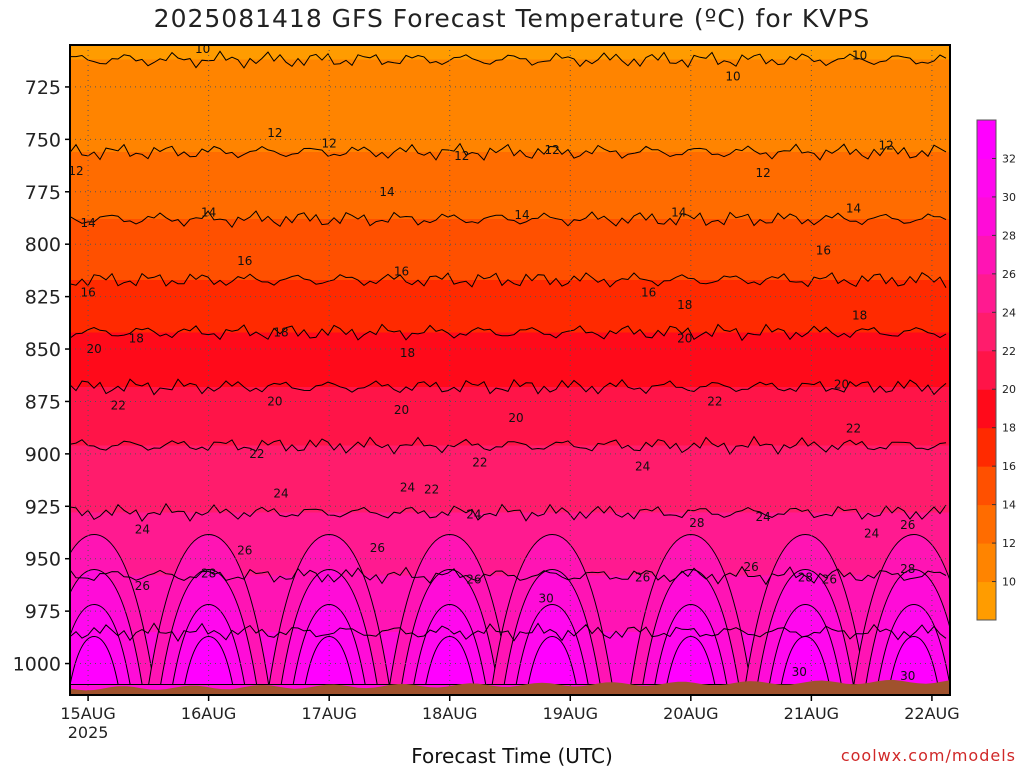 This screenshot has width=1024, height=768. I want to click on y-tick-label: 950, so click(43, 560).